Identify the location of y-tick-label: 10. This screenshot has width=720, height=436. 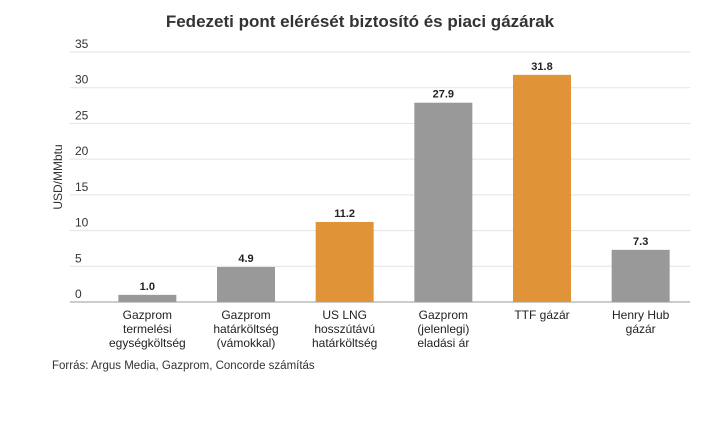
(82, 223).